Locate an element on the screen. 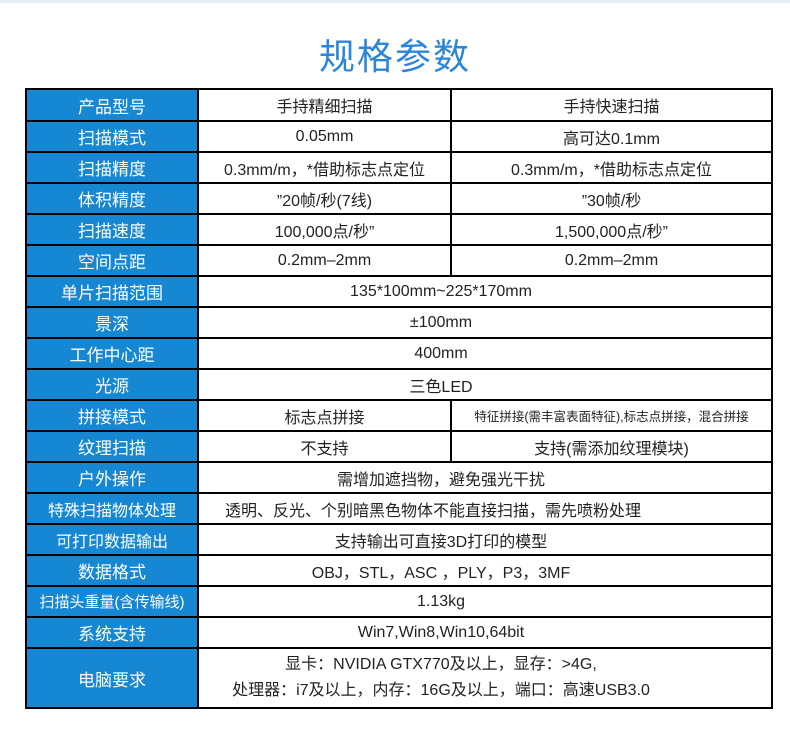 This screenshot has height=730, width=790. table-row: 系统支持 Win7,Win8,Win10,64bit is located at coordinates (399, 633).